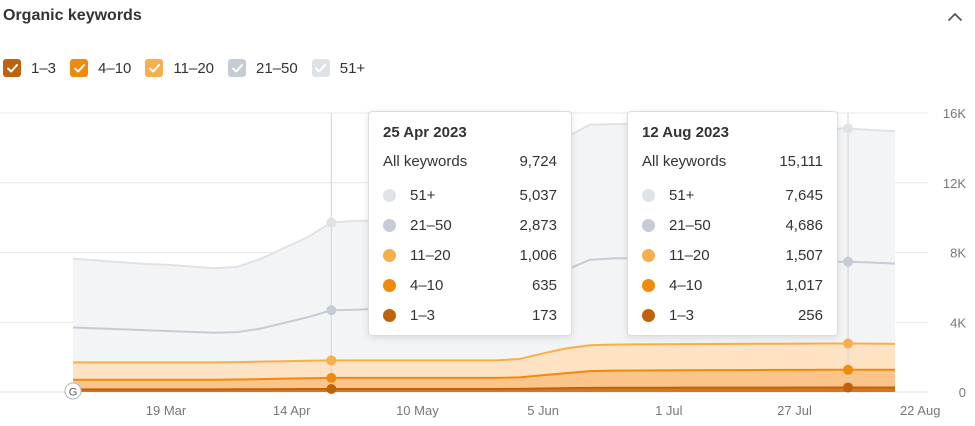  Describe the element at coordinates (115, 68) in the screenshot. I see `legend-label: 4–10` at that location.